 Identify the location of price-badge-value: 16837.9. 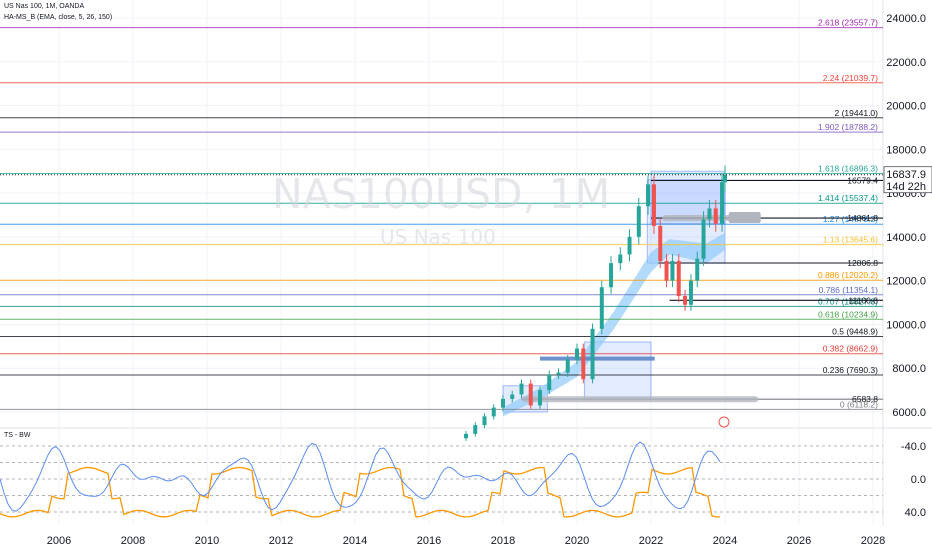
(906, 175).